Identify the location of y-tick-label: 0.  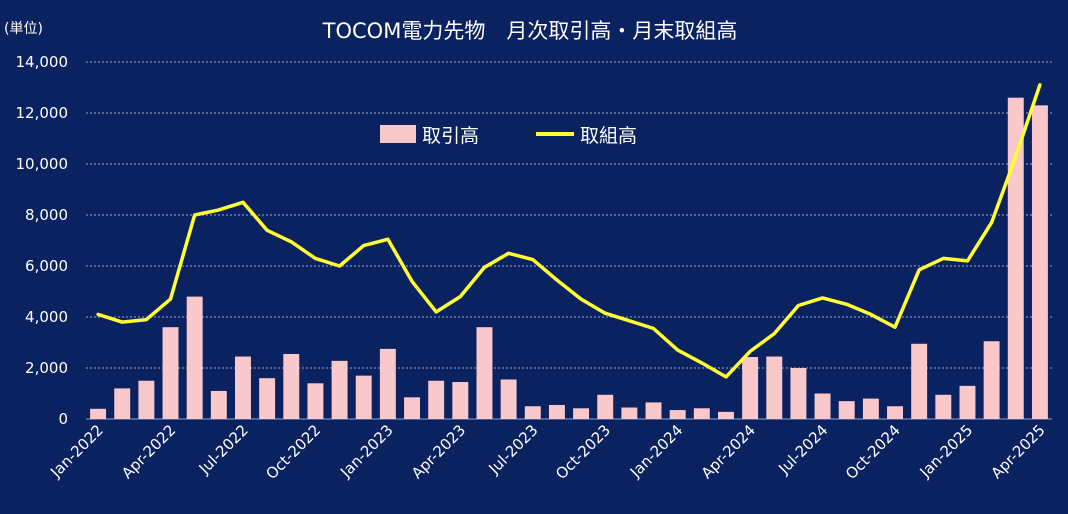
(63, 419).